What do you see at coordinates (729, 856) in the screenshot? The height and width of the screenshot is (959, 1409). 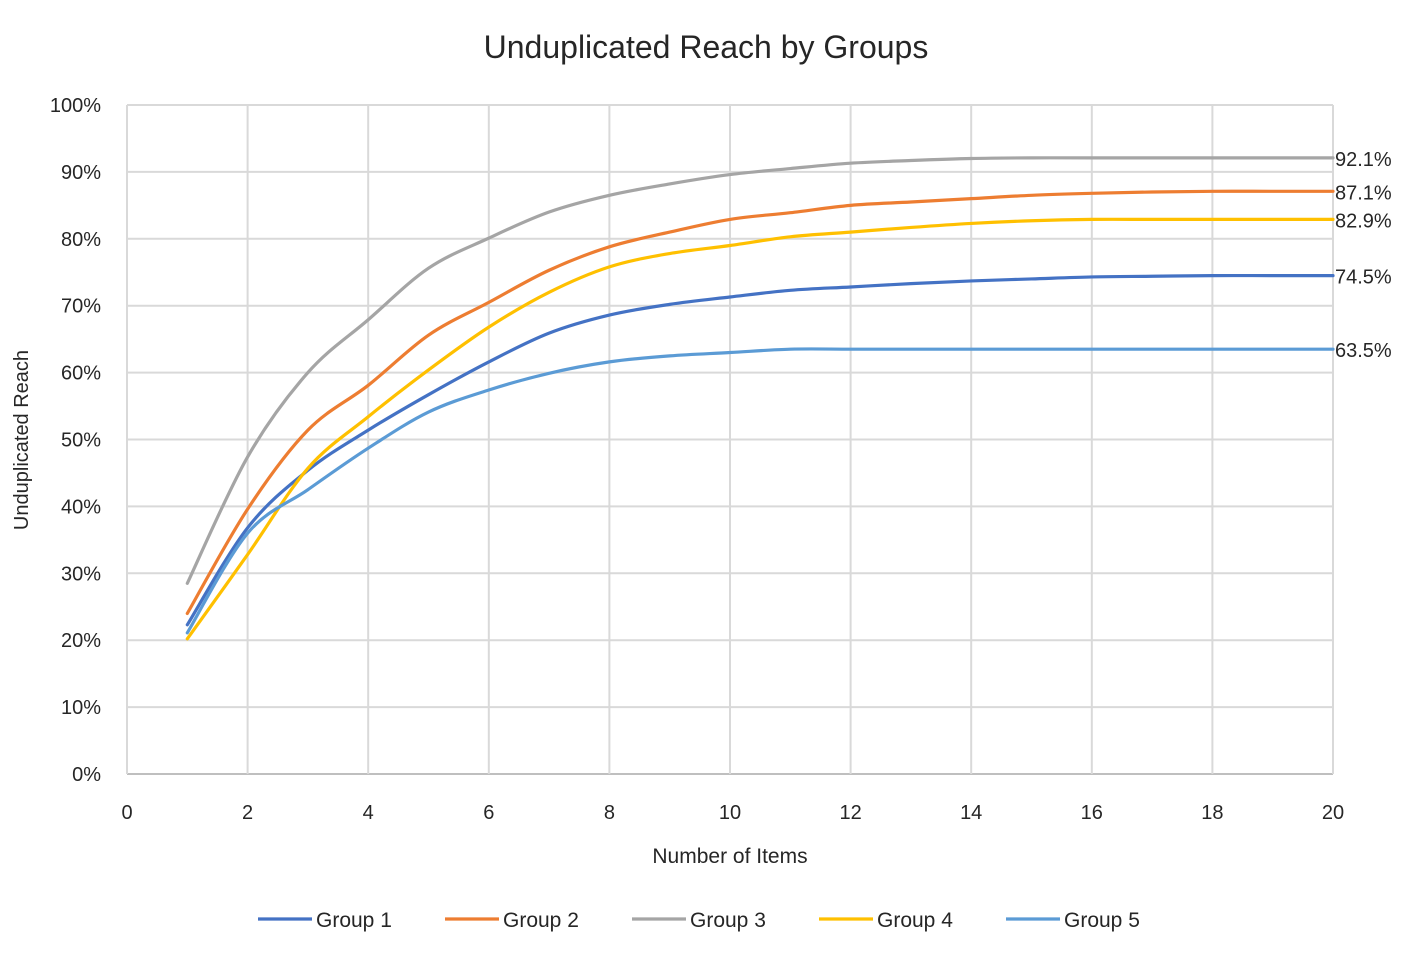 I see `x-axis-label: Number of Items` at bounding box center [729, 856].